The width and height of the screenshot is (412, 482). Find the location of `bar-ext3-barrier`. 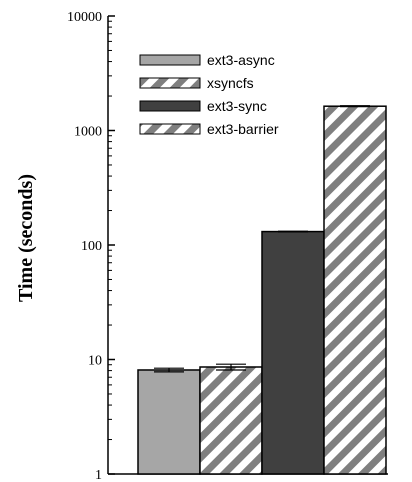

bar-ext3-barrier is located at coordinates (355, 290).